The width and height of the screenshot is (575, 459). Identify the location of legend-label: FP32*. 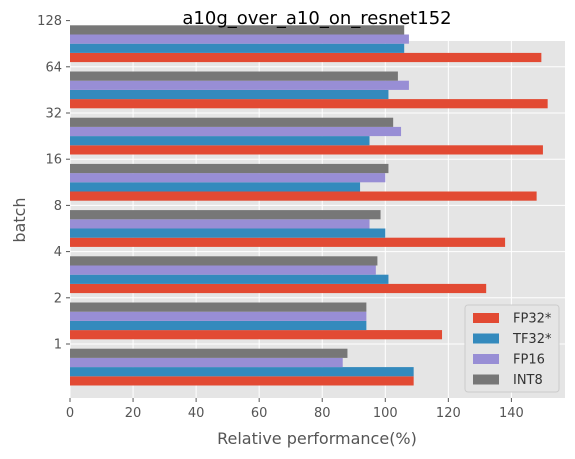
(532, 319).